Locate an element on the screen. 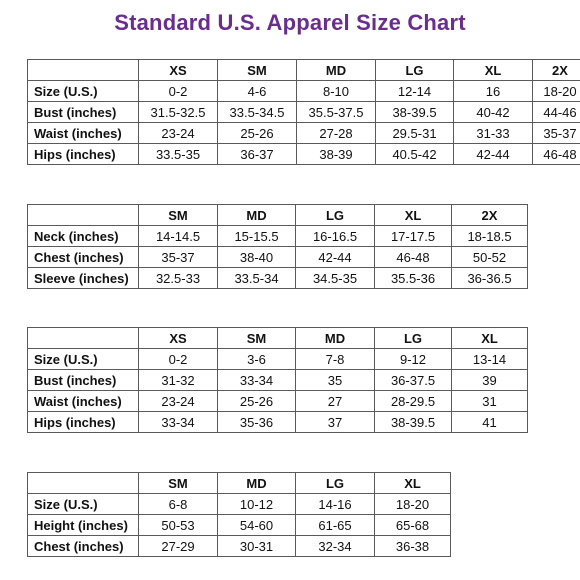  table-cell: 29.5-31 is located at coordinates (414, 133).